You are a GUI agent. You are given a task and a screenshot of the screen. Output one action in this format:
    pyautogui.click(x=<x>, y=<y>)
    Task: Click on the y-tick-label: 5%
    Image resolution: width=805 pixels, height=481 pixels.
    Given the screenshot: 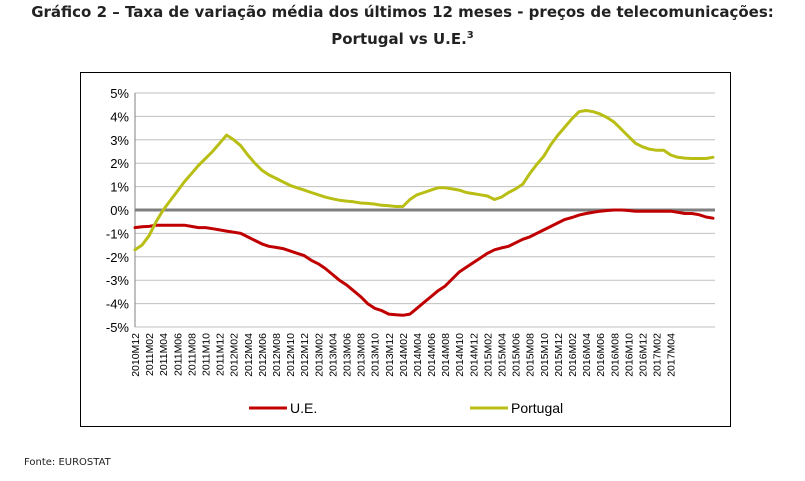 What is the action you would take?
    pyautogui.click(x=119, y=93)
    